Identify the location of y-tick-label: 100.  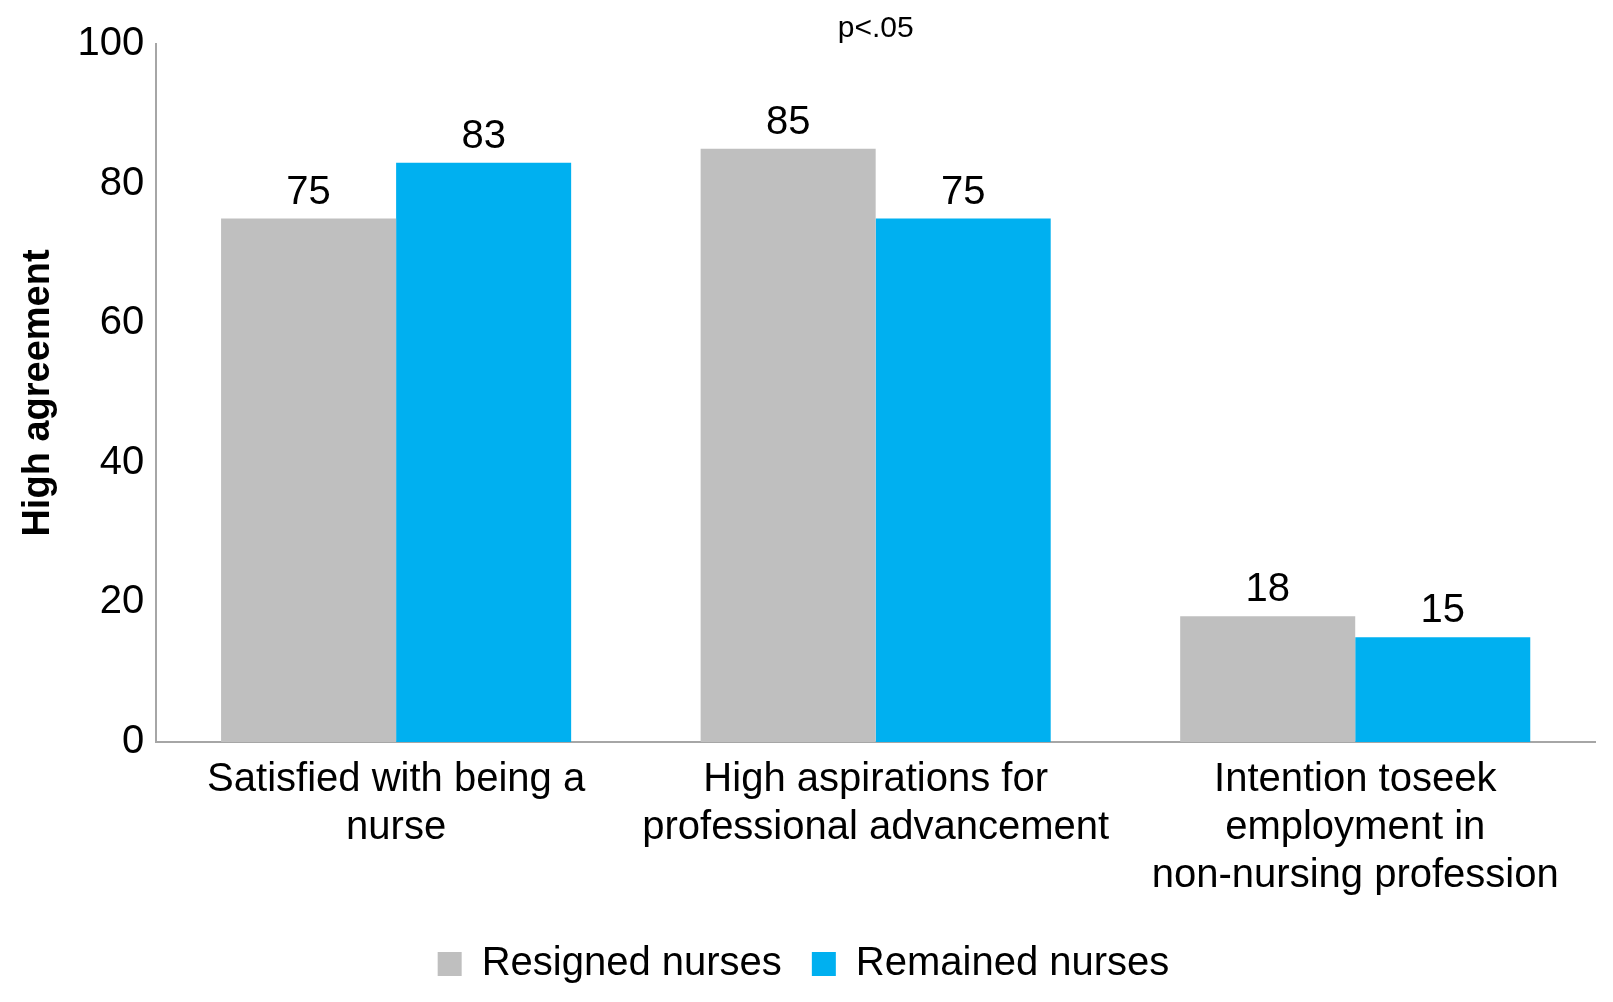
(111, 41).